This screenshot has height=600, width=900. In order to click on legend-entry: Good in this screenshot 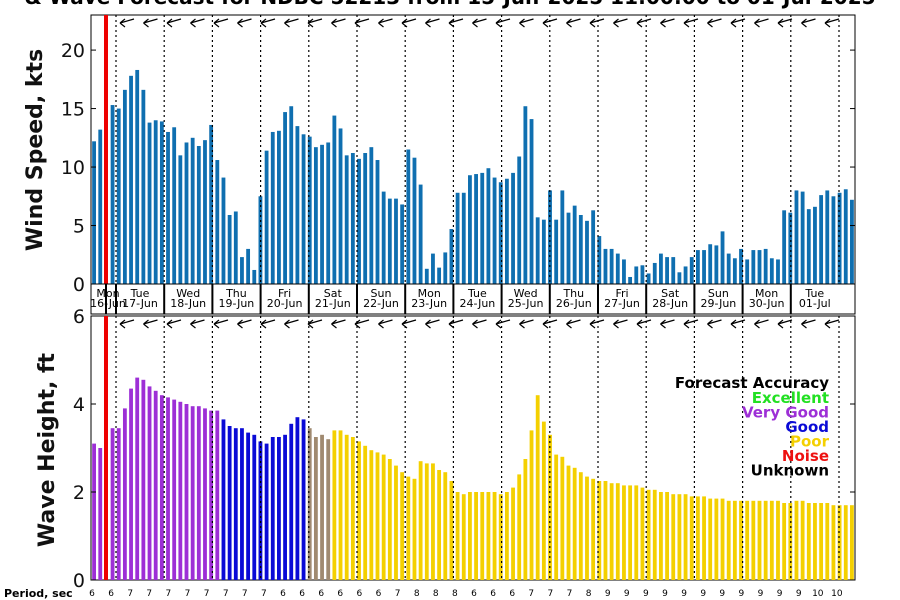, I will do `click(807, 427)`.